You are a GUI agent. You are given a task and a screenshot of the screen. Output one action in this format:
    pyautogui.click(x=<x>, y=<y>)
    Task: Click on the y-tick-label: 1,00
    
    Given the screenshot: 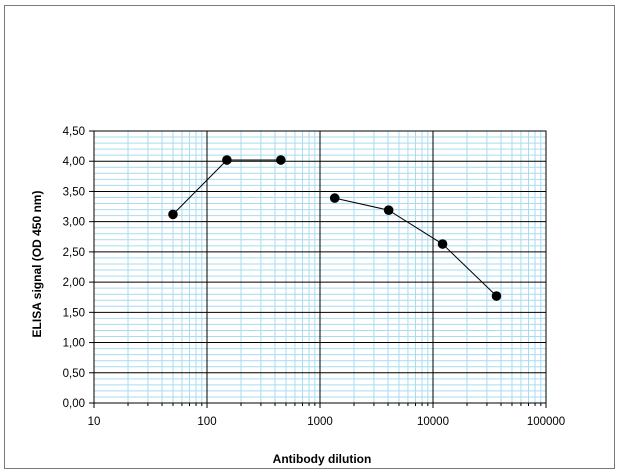 What is the action you would take?
    pyautogui.click(x=74, y=344)
    